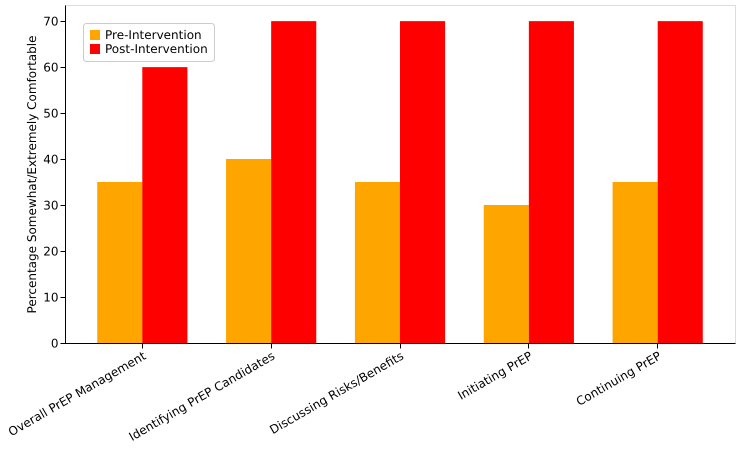 The width and height of the screenshot is (750, 450). Describe the element at coordinates (50, 159) in the screenshot. I see `y-tick-label: 40` at that location.